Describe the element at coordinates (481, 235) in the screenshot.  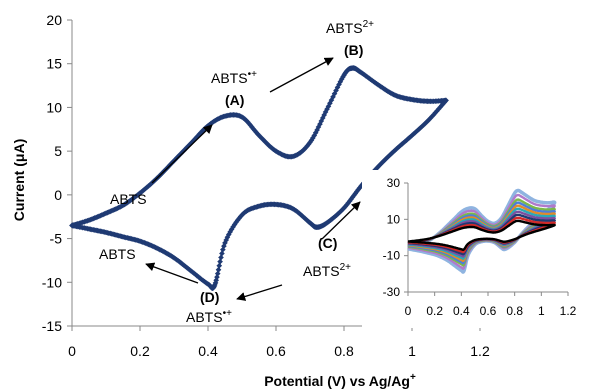
I see `inset-cv-curve` at that location.